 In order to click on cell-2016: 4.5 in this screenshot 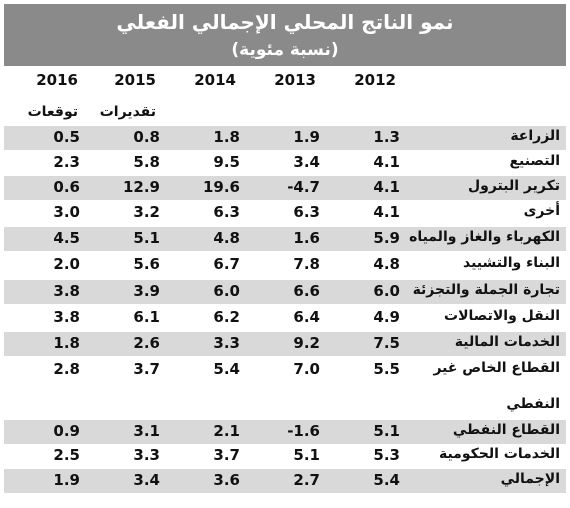, I will do `click(66, 238)`.